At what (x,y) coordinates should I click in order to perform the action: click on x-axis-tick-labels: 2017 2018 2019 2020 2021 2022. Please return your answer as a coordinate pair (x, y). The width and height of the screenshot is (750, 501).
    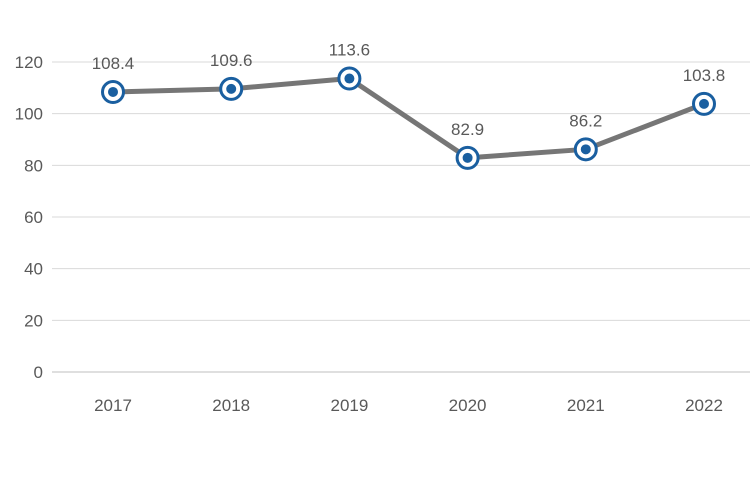
    Looking at the image, I should click on (408, 405).